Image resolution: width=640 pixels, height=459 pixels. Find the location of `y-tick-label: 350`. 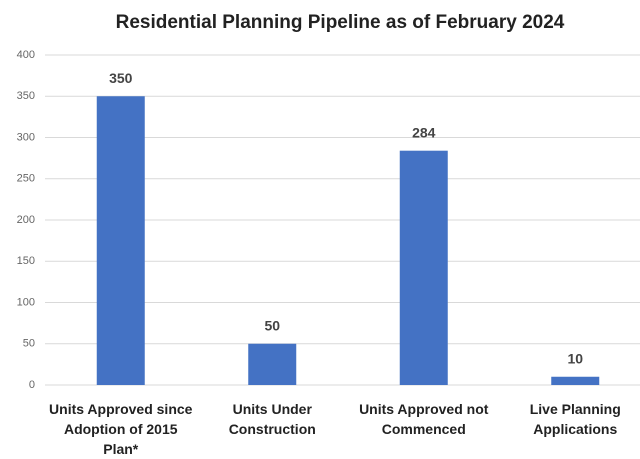

y-tick-label: 350 is located at coordinates (26, 96).